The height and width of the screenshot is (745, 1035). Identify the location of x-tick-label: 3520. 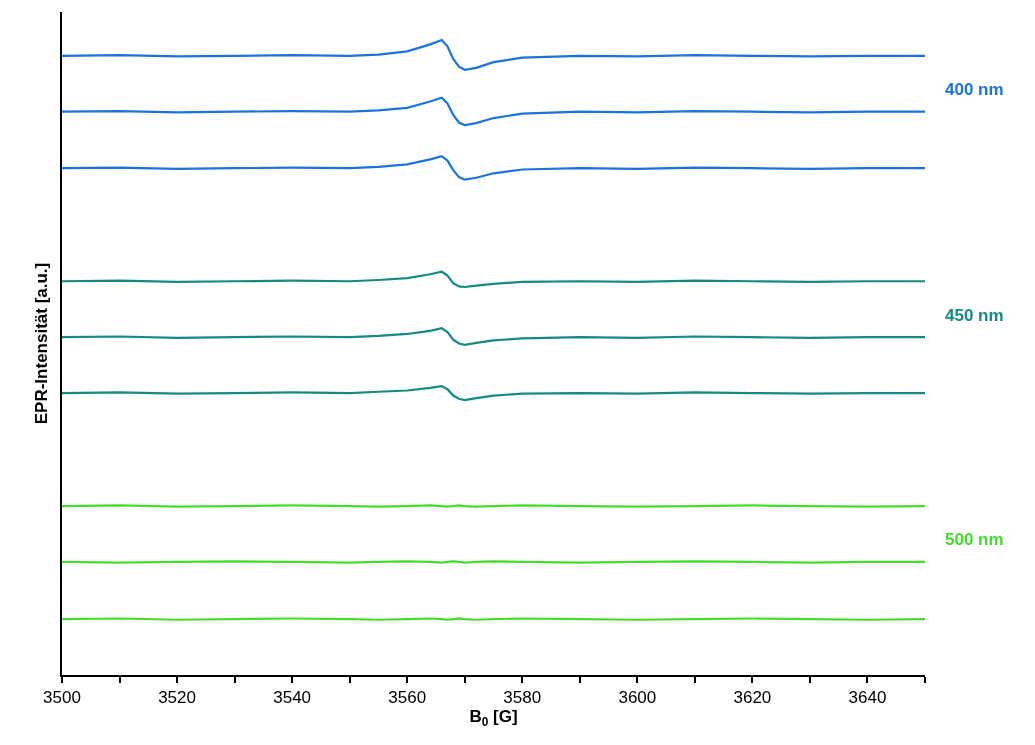
(177, 698).